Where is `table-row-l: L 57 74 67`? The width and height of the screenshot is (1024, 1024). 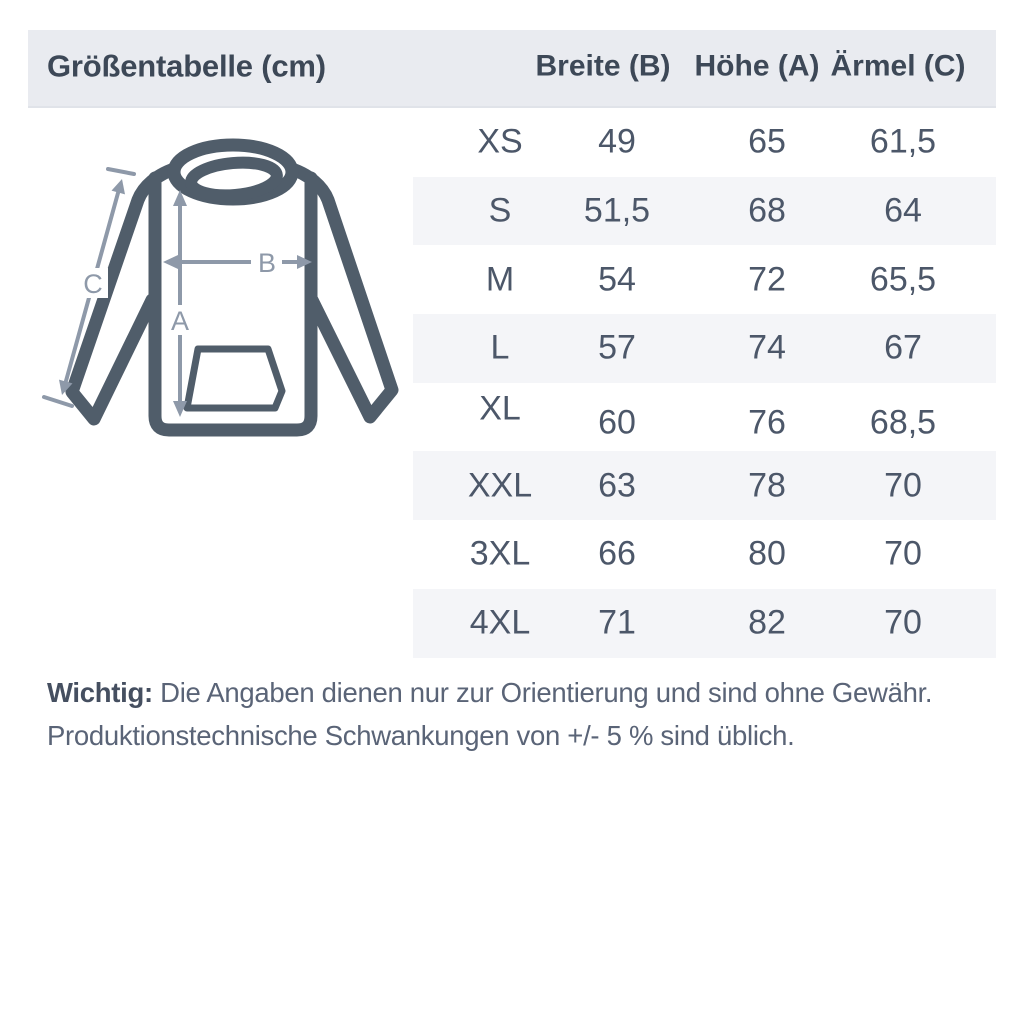 table-row-l: L 57 74 67 is located at coordinates (704, 348).